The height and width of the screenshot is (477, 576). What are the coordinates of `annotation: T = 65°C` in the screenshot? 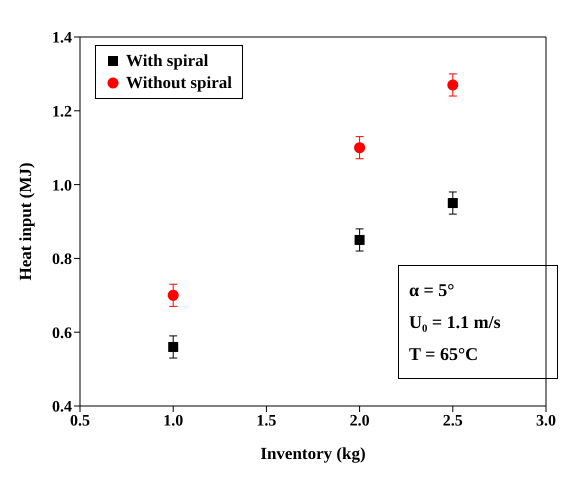 It's located at (444, 354).